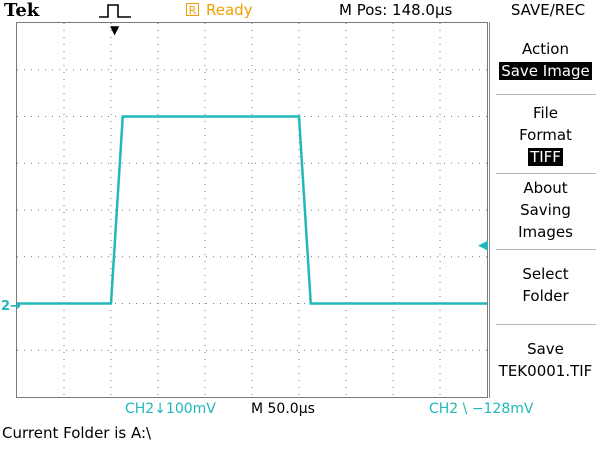 Image resolution: width=600 pixels, height=450 pixels. What do you see at coordinates (545, 371) in the screenshot?
I see `save-filename: TEK0001.TIF` at bounding box center [545, 371].